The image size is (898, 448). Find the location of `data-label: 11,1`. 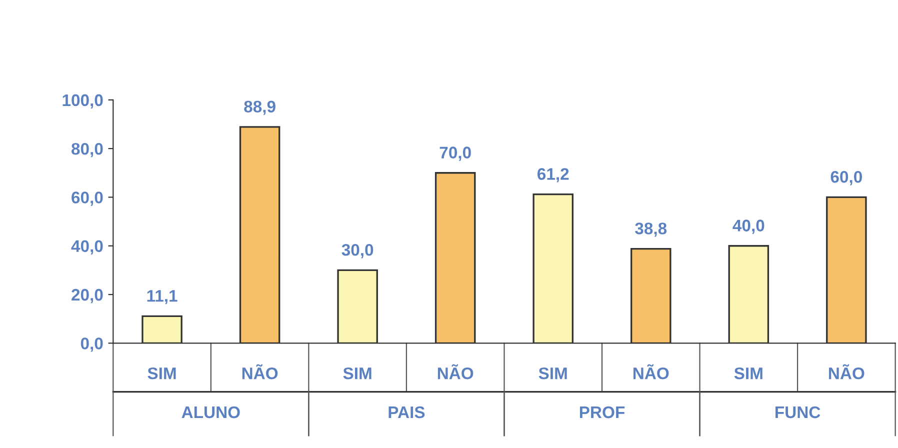

data-label: 11,1 is located at coordinates (162, 297).